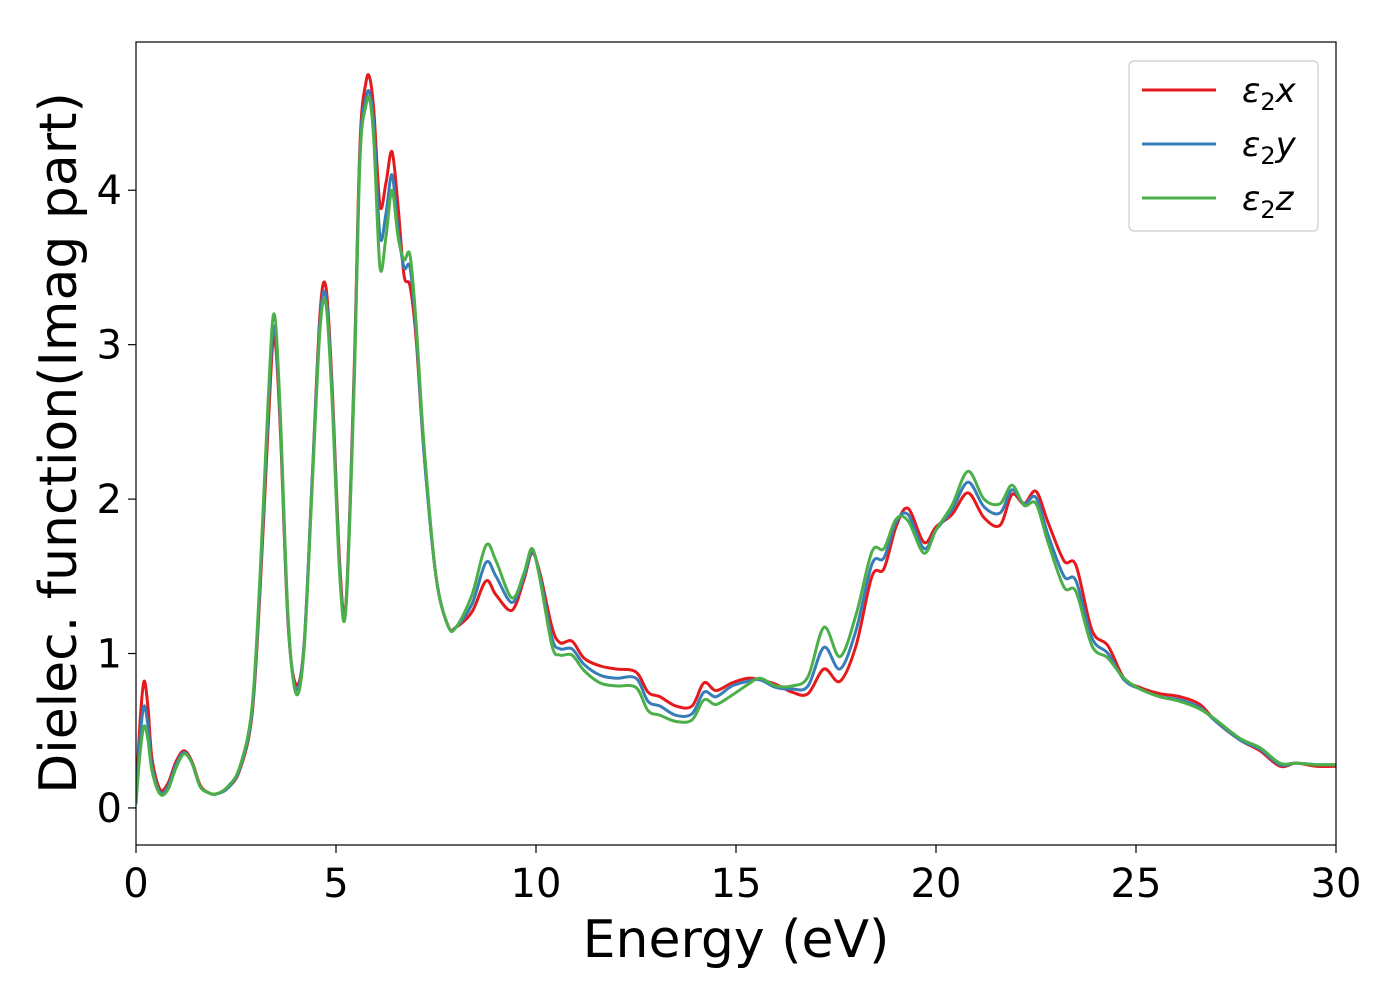 This screenshot has width=1400, height=1004. Describe the element at coordinates (736, 940) in the screenshot. I see `x-axis-title: Energy (eV)` at that location.